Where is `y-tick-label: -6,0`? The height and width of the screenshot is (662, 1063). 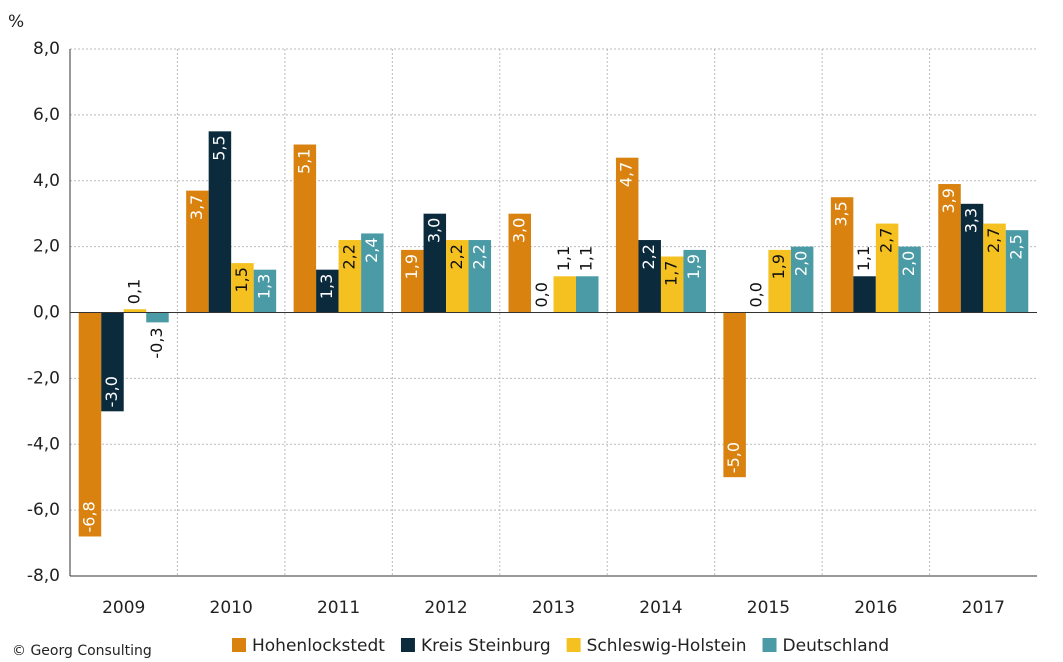
y-tick-label: -6,0 is located at coordinates (43, 510).